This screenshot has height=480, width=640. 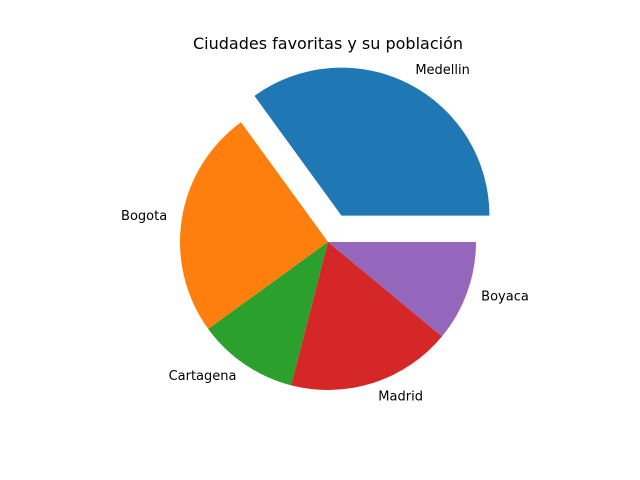 I want to click on pie-label-madrid: Madrid, so click(x=400, y=396).